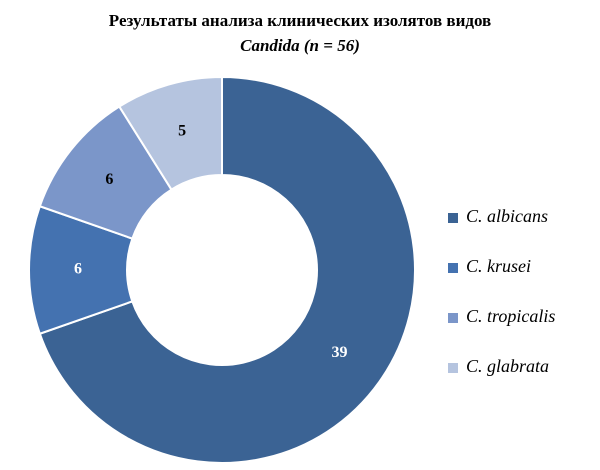 Image resolution: width=600 pixels, height=470 pixels. I want to click on legend-label: C. glabrata, so click(507, 366).